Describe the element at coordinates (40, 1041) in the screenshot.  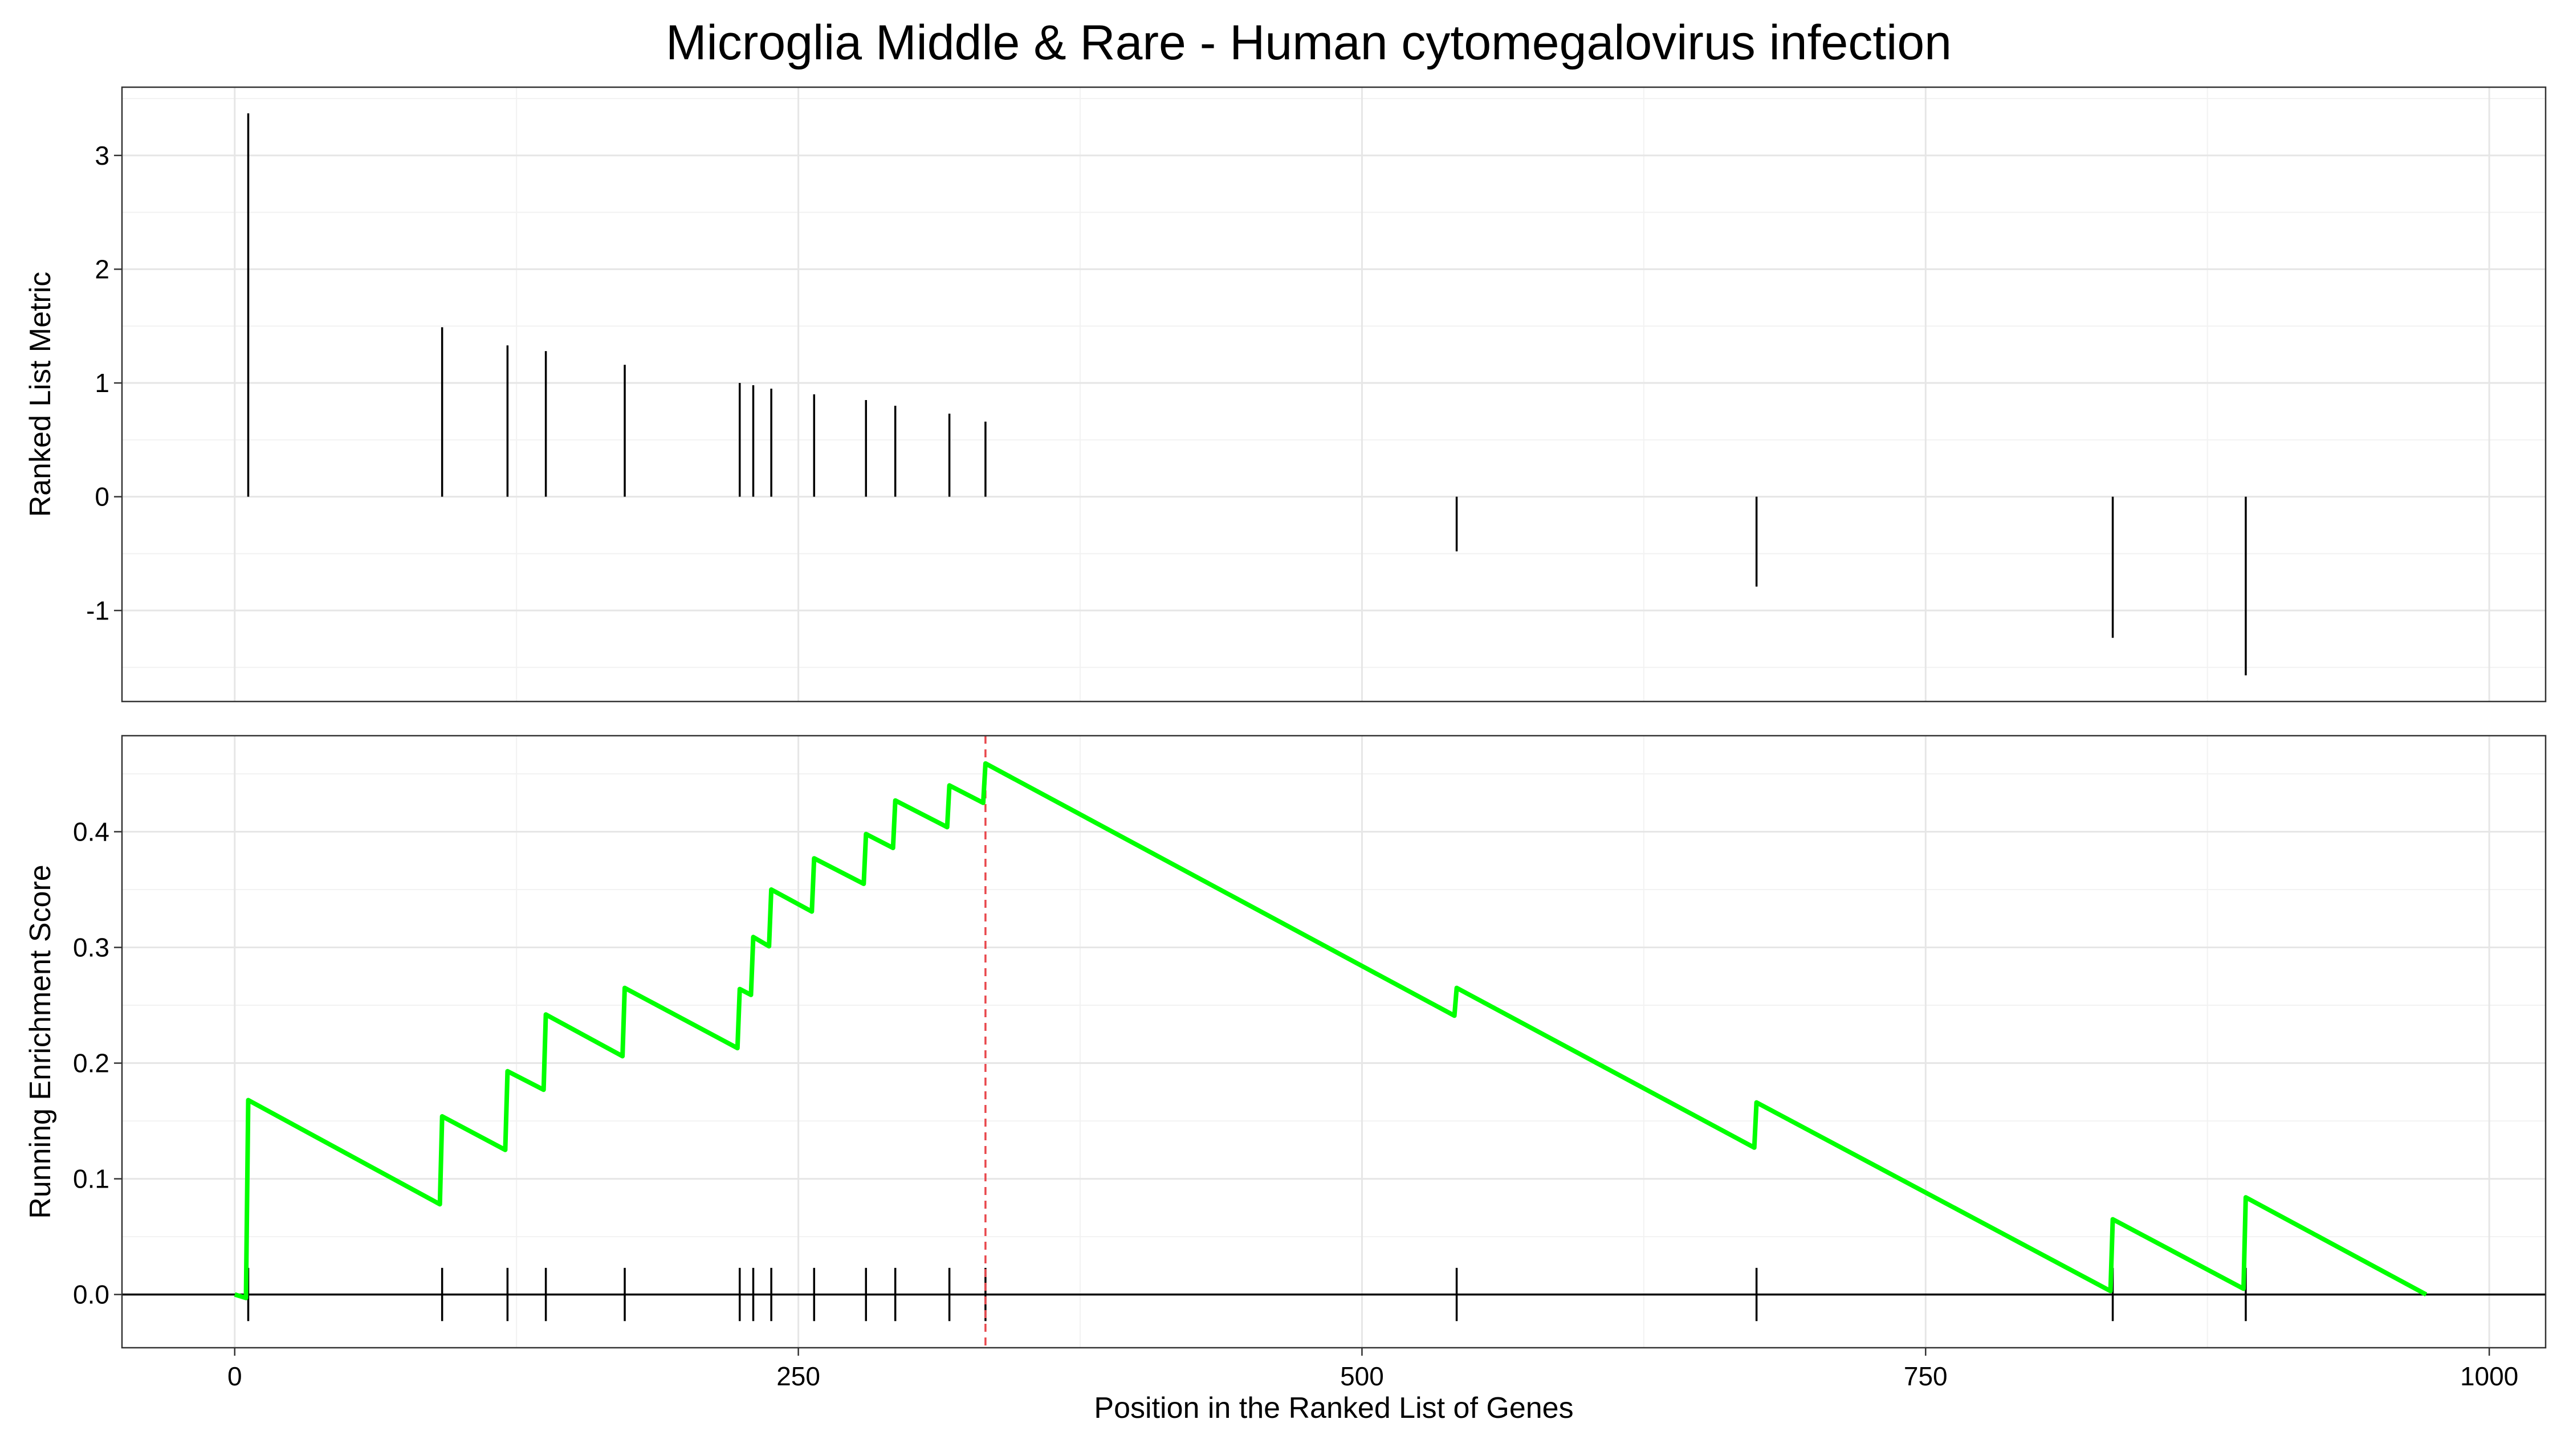
I see `running-score-y-axis-title: Running Enrichment Score` at that location.